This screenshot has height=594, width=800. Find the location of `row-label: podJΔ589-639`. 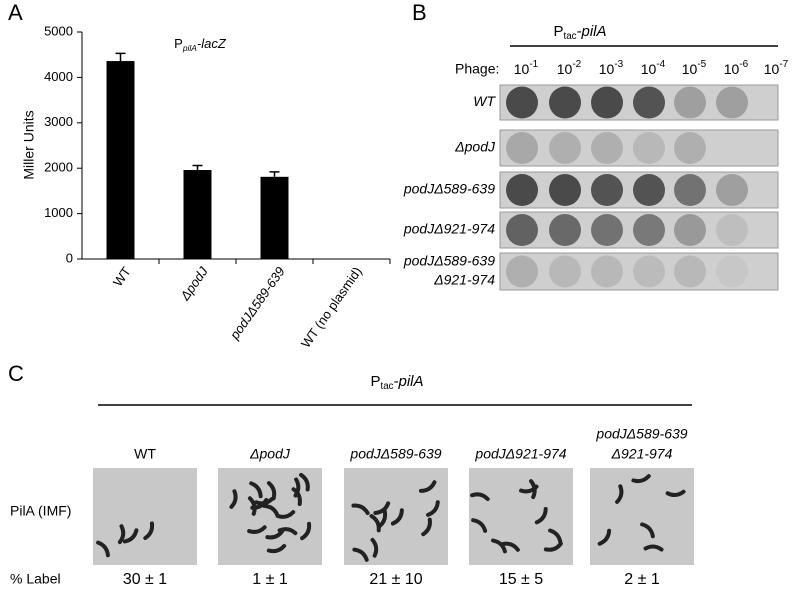

row-label: podJΔ589-639 is located at coordinates (449, 261).